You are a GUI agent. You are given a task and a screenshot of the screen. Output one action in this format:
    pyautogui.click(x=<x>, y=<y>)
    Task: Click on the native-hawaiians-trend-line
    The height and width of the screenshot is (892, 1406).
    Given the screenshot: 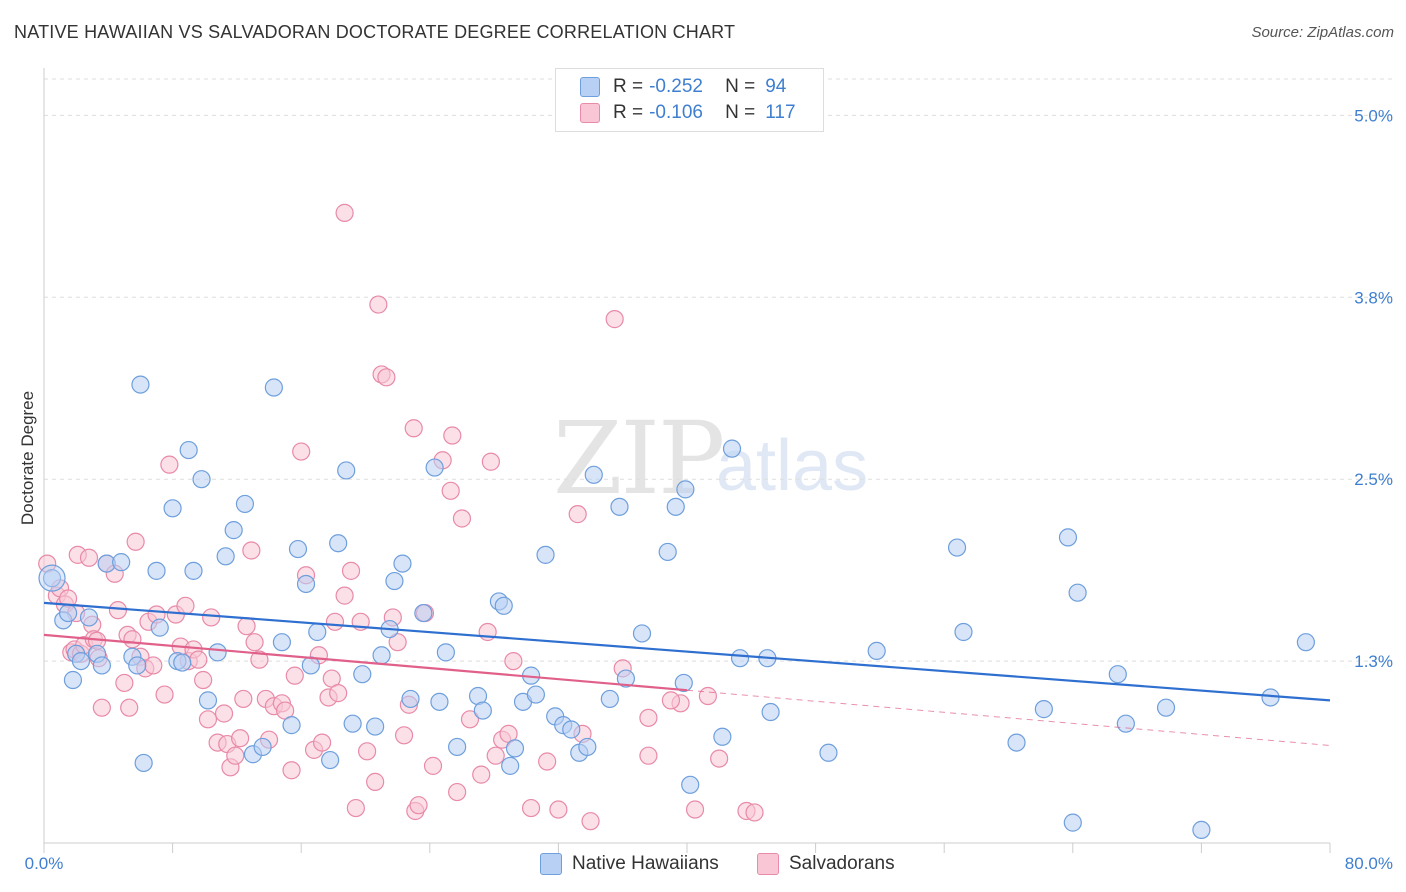 What is the action you would take?
    pyautogui.click(x=687, y=651)
    